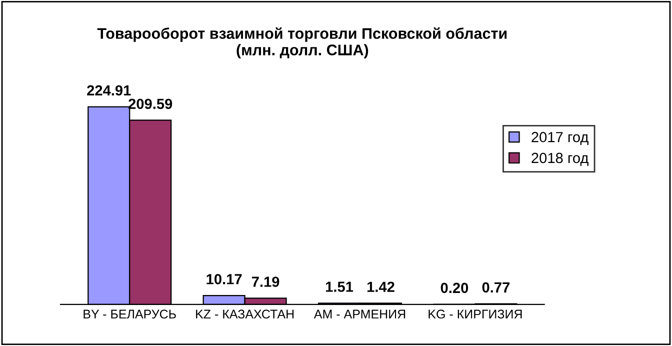 The height and width of the screenshot is (346, 672). Describe the element at coordinates (496, 287) in the screenshot. I see `data-label: 0.77` at that location.